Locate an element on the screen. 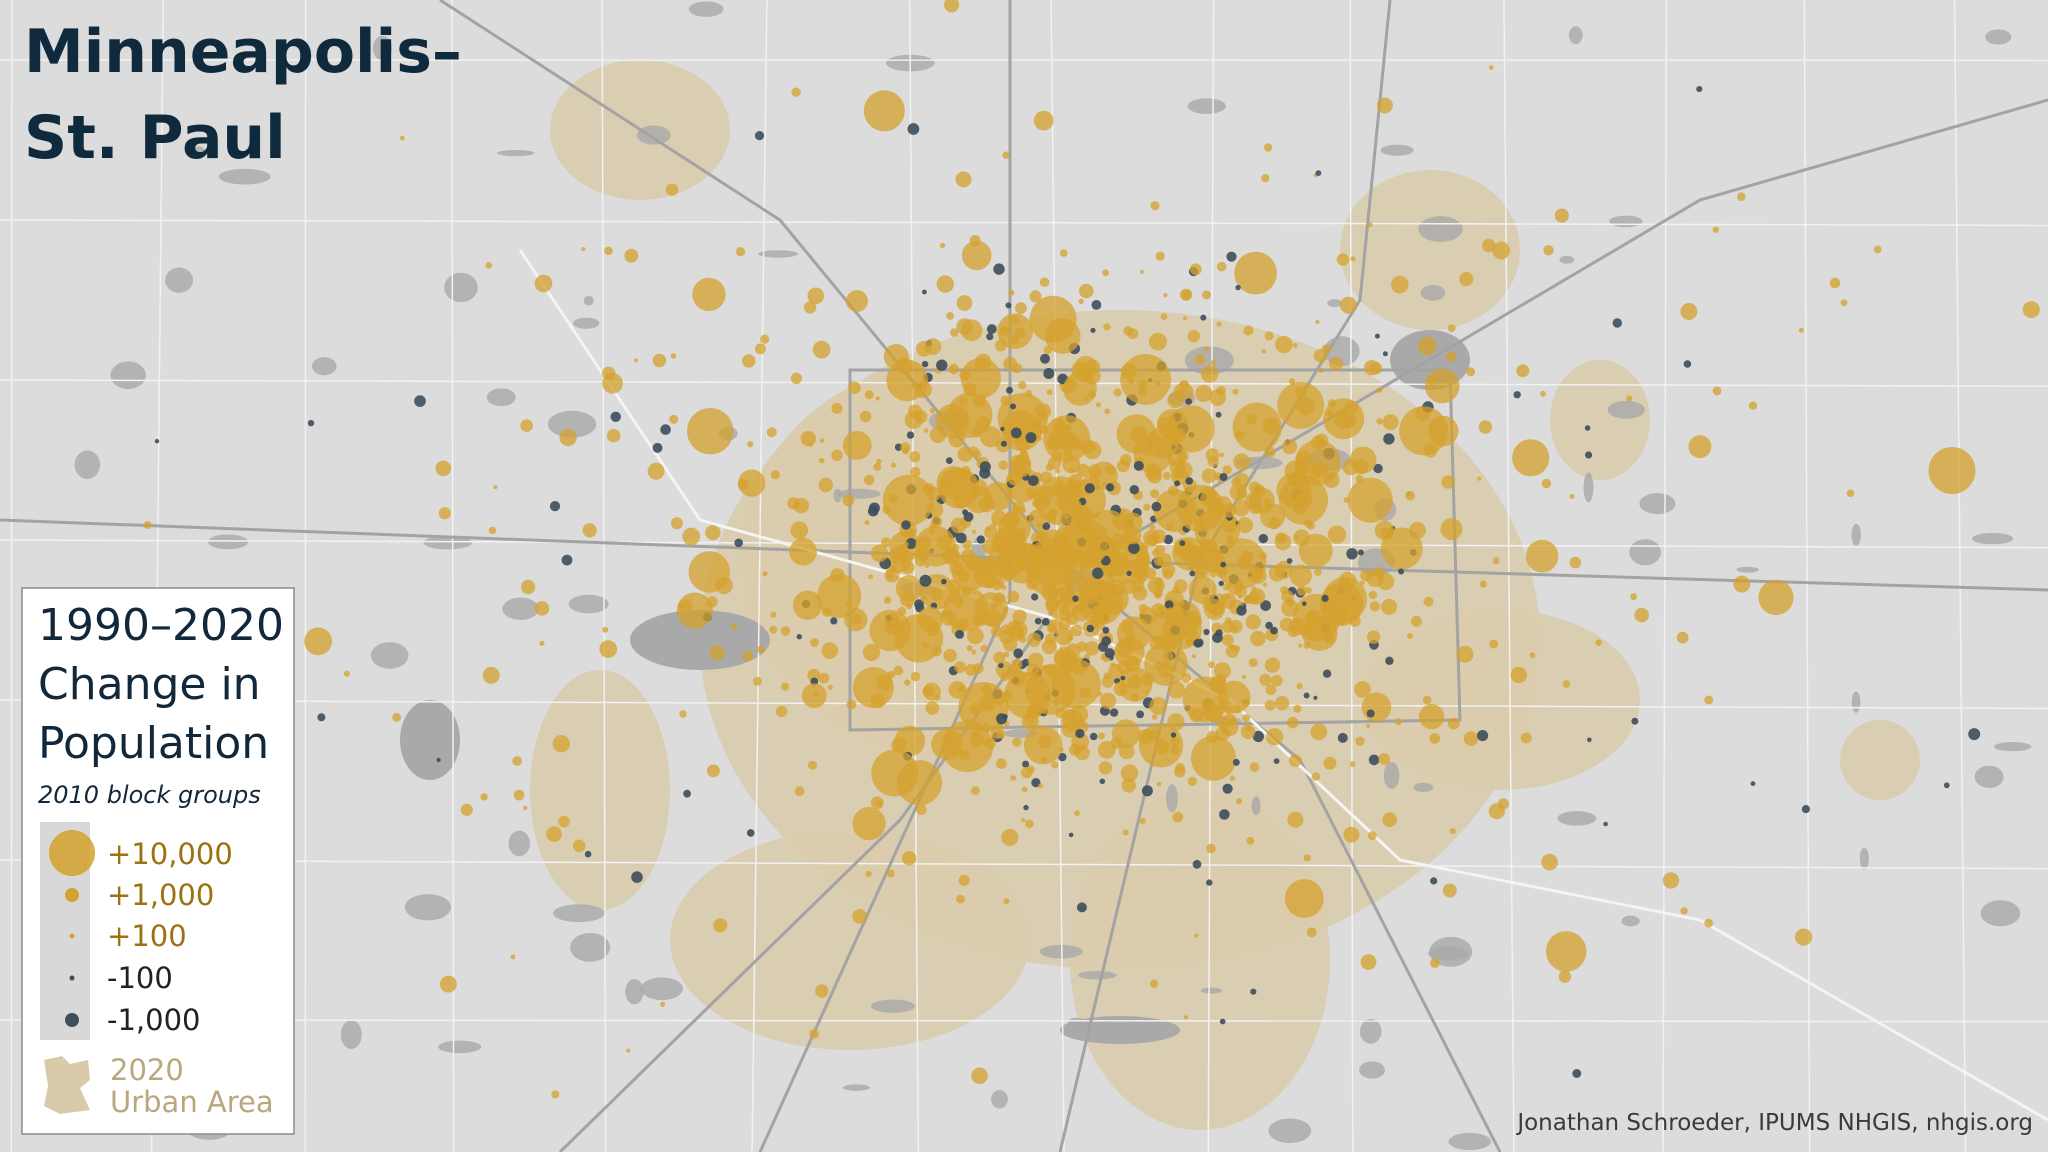 Image resolution: width=2048 pixels, height=1152 pixels. title-line: St. Paul is located at coordinates (155, 138).